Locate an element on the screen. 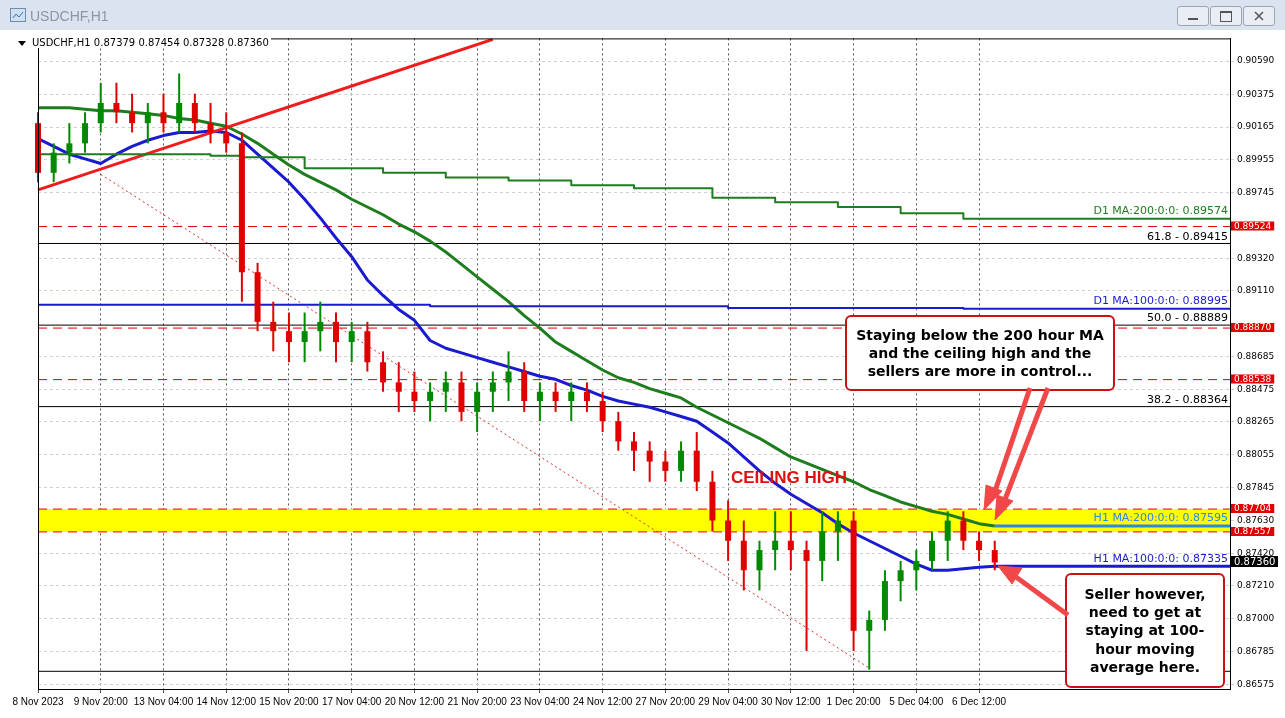 Image resolution: width=1285 pixels, height=718 pixels. x-tick-label: 23 Nov 04:00 is located at coordinates (540, 701).